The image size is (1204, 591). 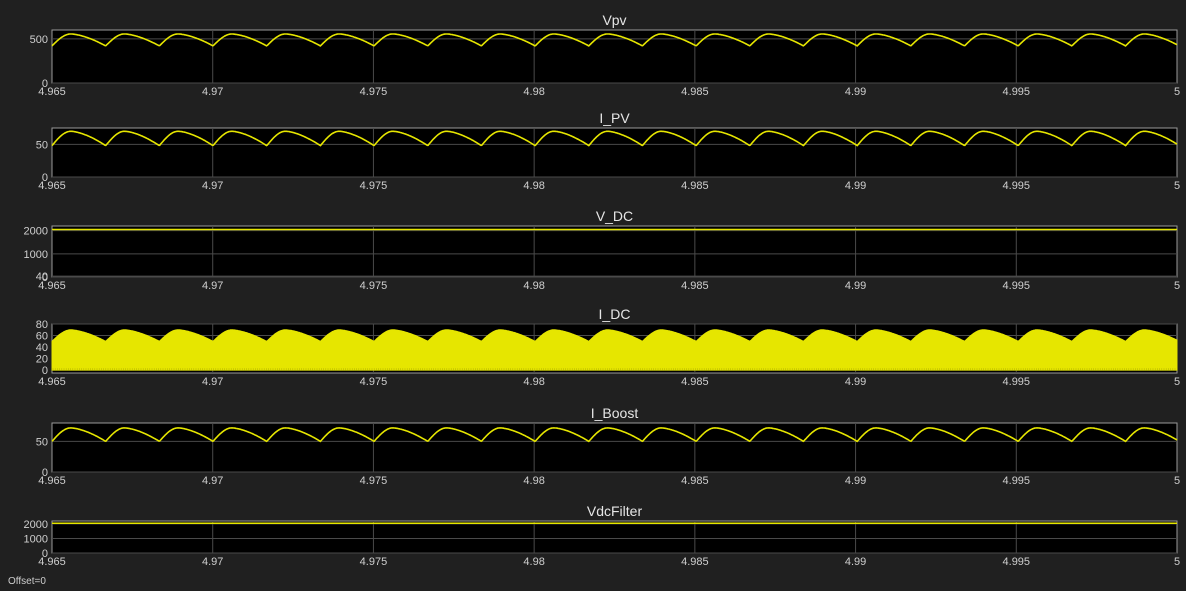 What do you see at coordinates (27, 581) in the screenshot?
I see `offset-label: Offset=0` at bounding box center [27, 581].